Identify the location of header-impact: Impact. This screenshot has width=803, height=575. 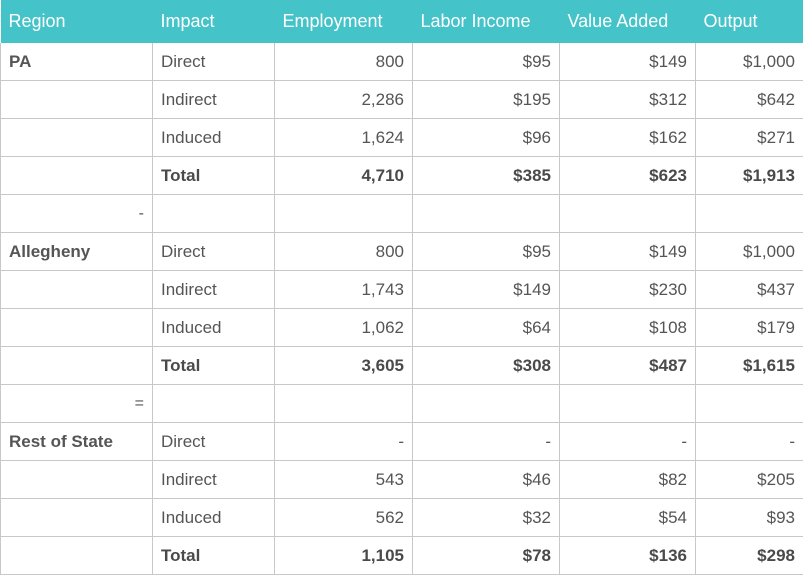
(214, 21).